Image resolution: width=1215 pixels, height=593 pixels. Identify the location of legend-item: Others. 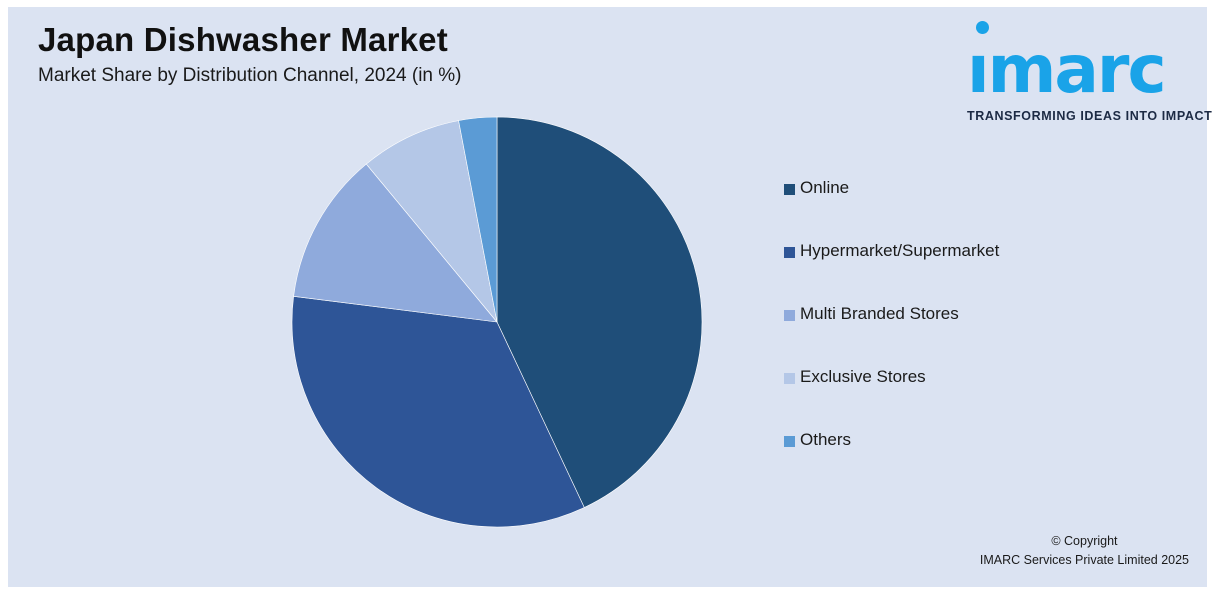
(891, 461).